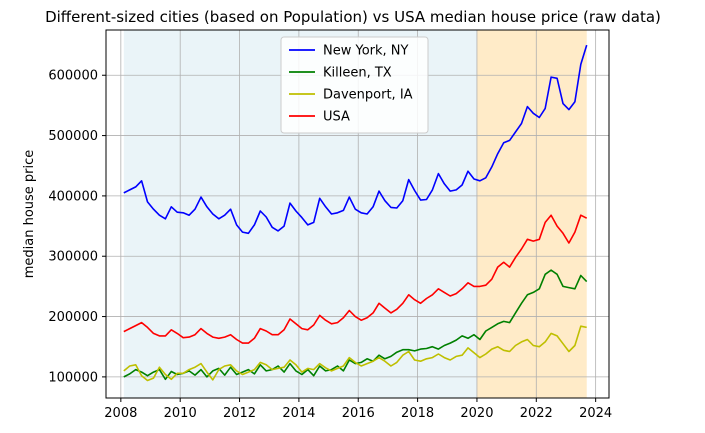 This screenshot has width=705, height=433. Describe the element at coordinates (29, 214) in the screenshot. I see `y-axis-label: median house price` at that location.